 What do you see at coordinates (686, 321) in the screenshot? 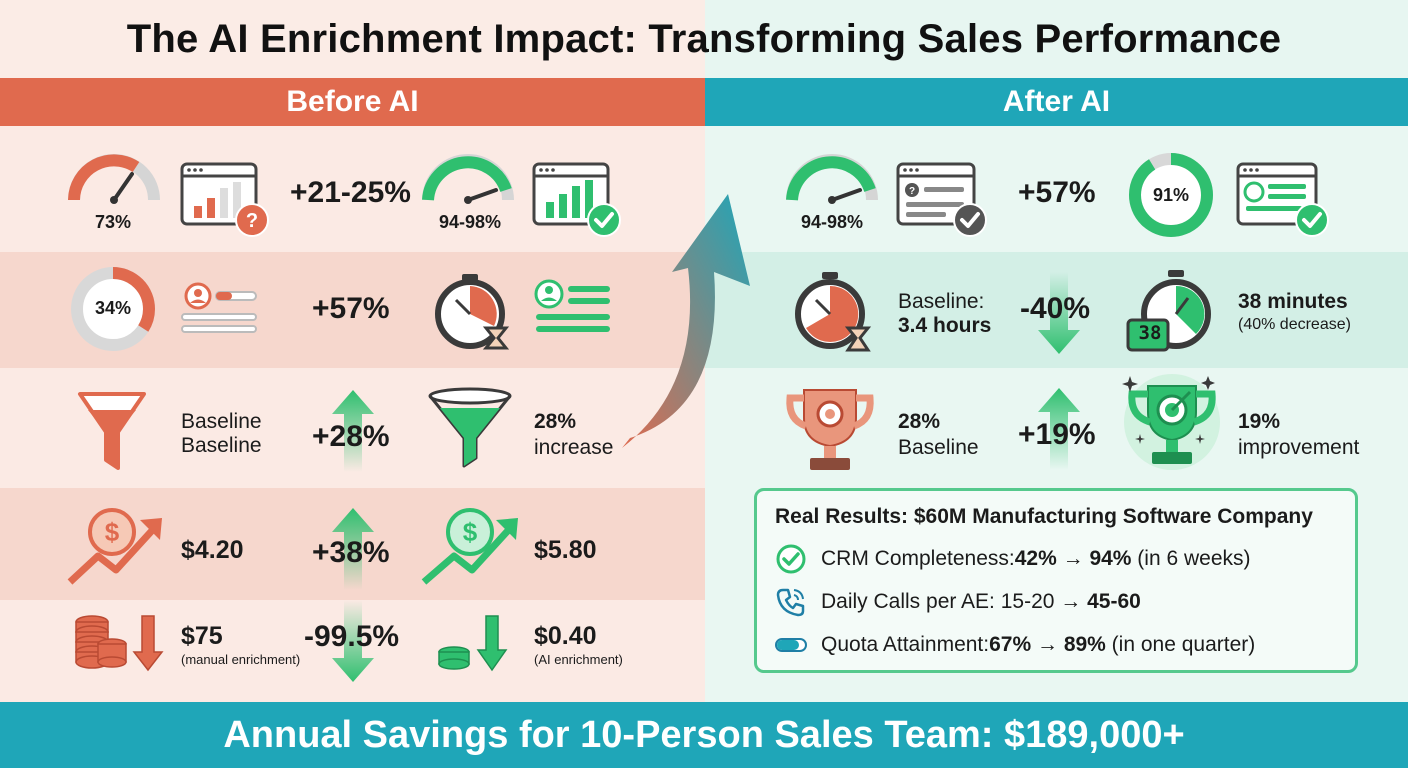
I see `transition-arrow-icon` at bounding box center [686, 321].